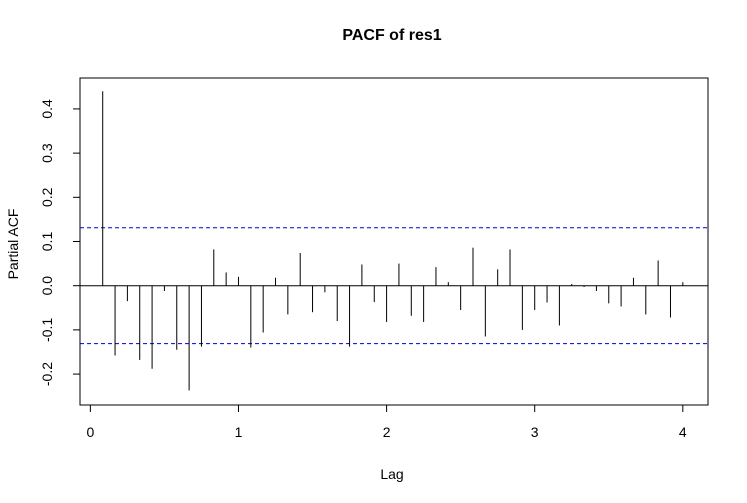 This screenshot has height=503, width=747. Describe the element at coordinates (47, 330) in the screenshot. I see `y-tick-label--0.1: -0.1` at that location.